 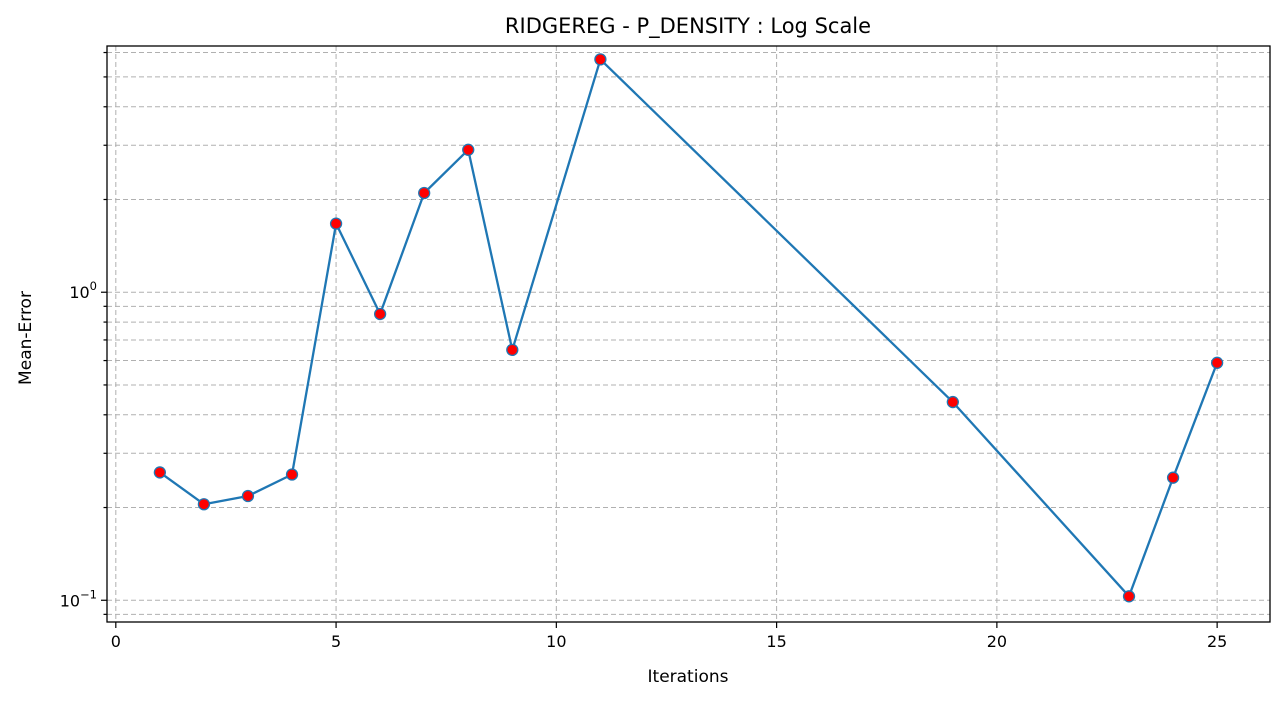 What do you see at coordinates (776, 641) in the screenshot?
I see `x-tick-label: 15` at bounding box center [776, 641].